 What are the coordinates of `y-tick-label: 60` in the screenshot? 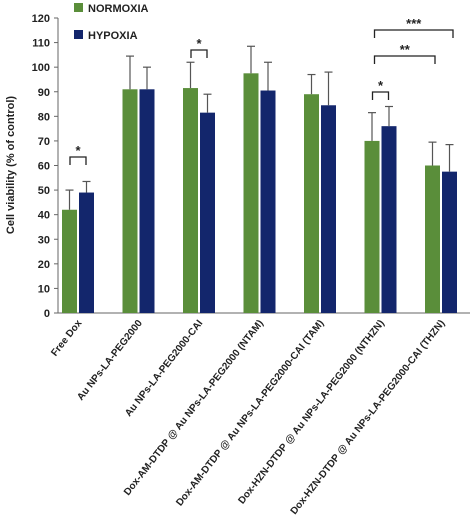 It's located at (44, 167).